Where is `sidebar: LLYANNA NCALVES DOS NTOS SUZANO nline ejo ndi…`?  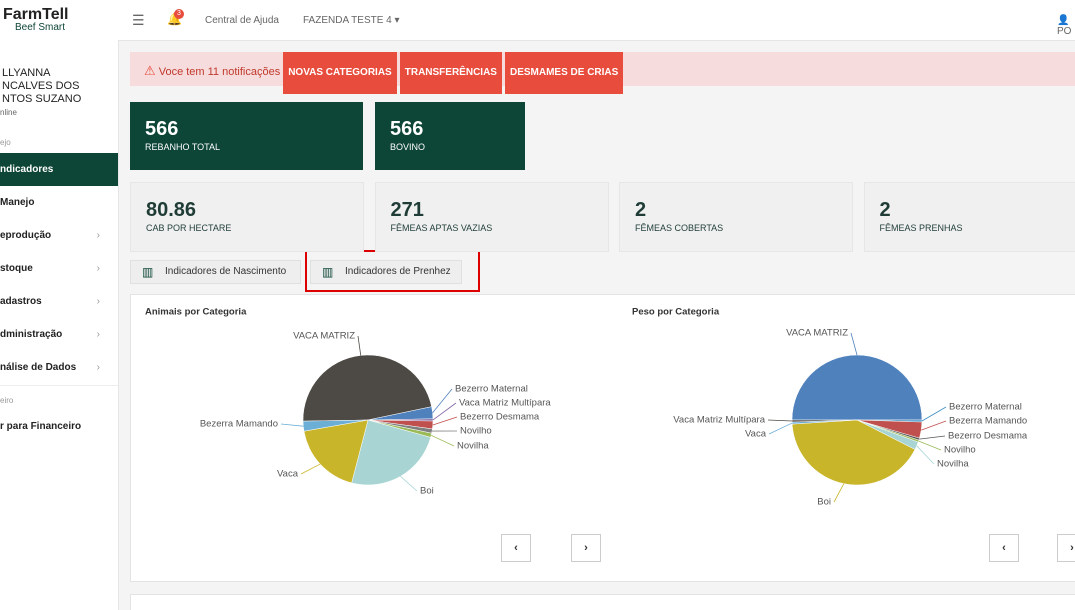
sidebar: LLYANNA NCALVES DOS NTOS SUZANO nline ejo ndi… is located at coordinates (59, 325).